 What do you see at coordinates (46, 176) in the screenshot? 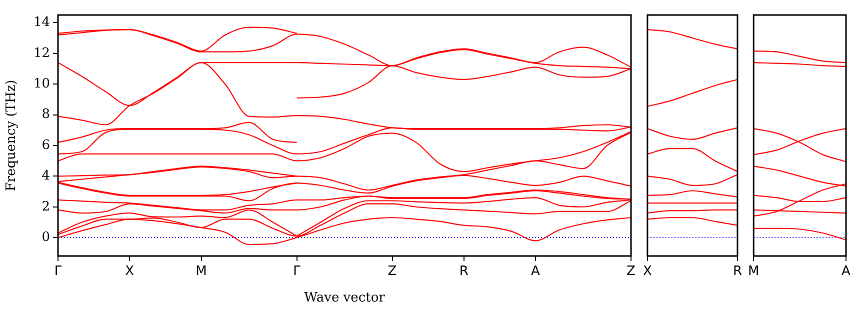
I see `y-tick-label: 4` at bounding box center [46, 176].